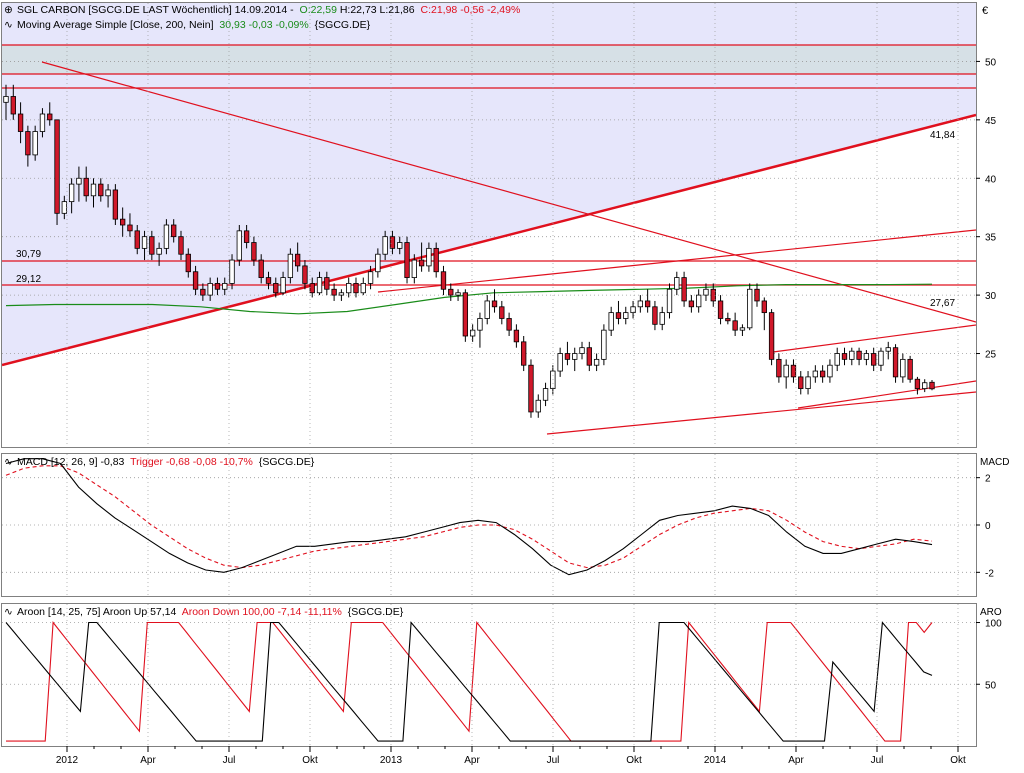 The height and width of the screenshot is (773, 1024). What do you see at coordinates (553, 760) in the screenshot?
I see `time-tick-label: Jul` at bounding box center [553, 760].